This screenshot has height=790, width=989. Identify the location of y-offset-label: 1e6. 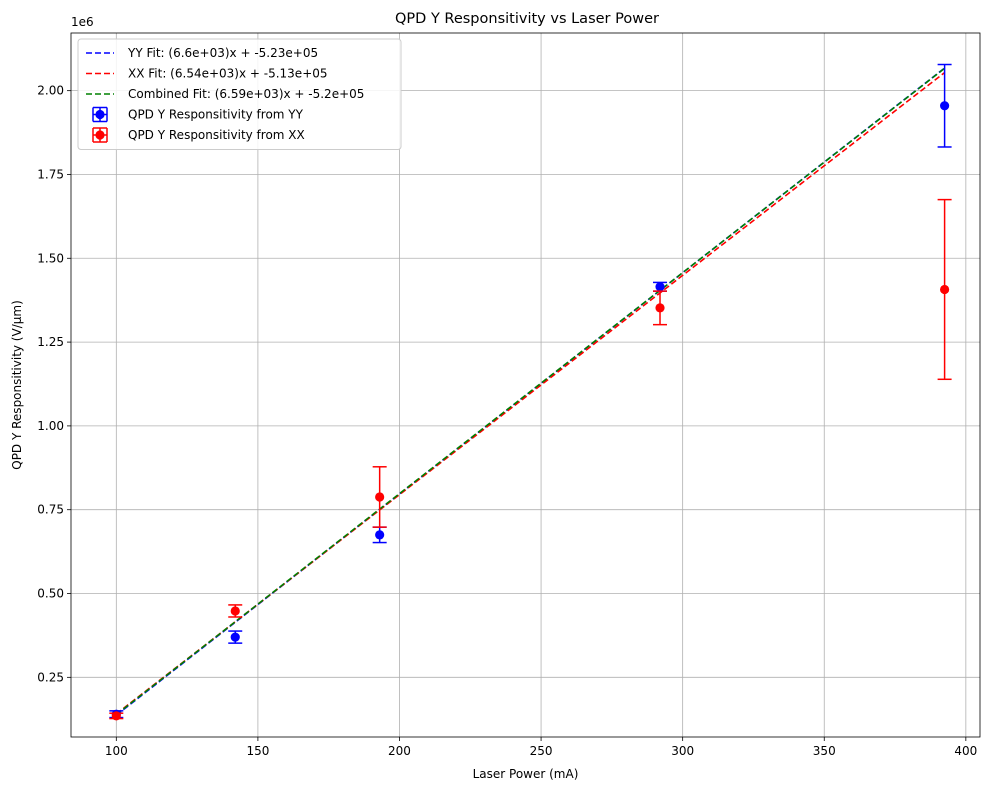
(82, 22).